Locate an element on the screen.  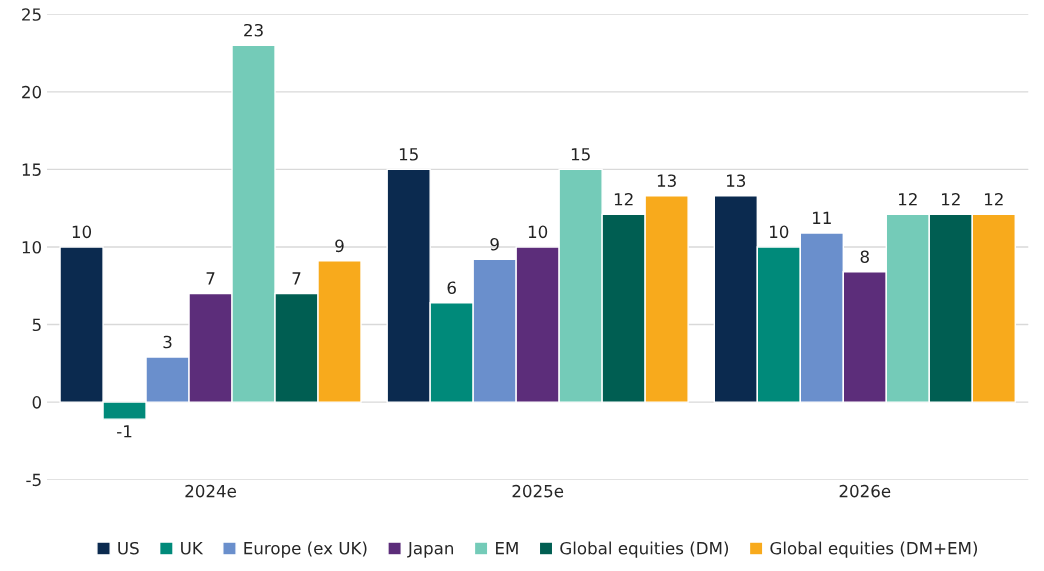
y-tick-label: 0 is located at coordinates (37, 402).